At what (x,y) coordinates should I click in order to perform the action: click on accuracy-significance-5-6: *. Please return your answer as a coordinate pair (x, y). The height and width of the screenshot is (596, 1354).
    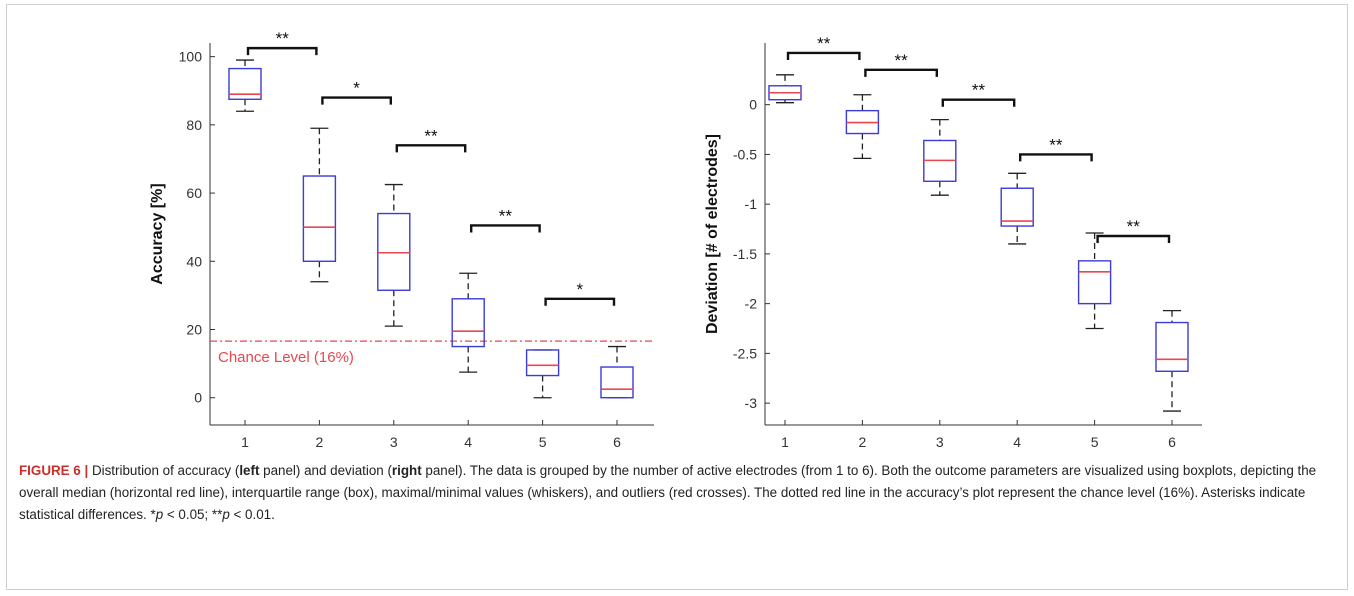
    Looking at the image, I should click on (580, 293).